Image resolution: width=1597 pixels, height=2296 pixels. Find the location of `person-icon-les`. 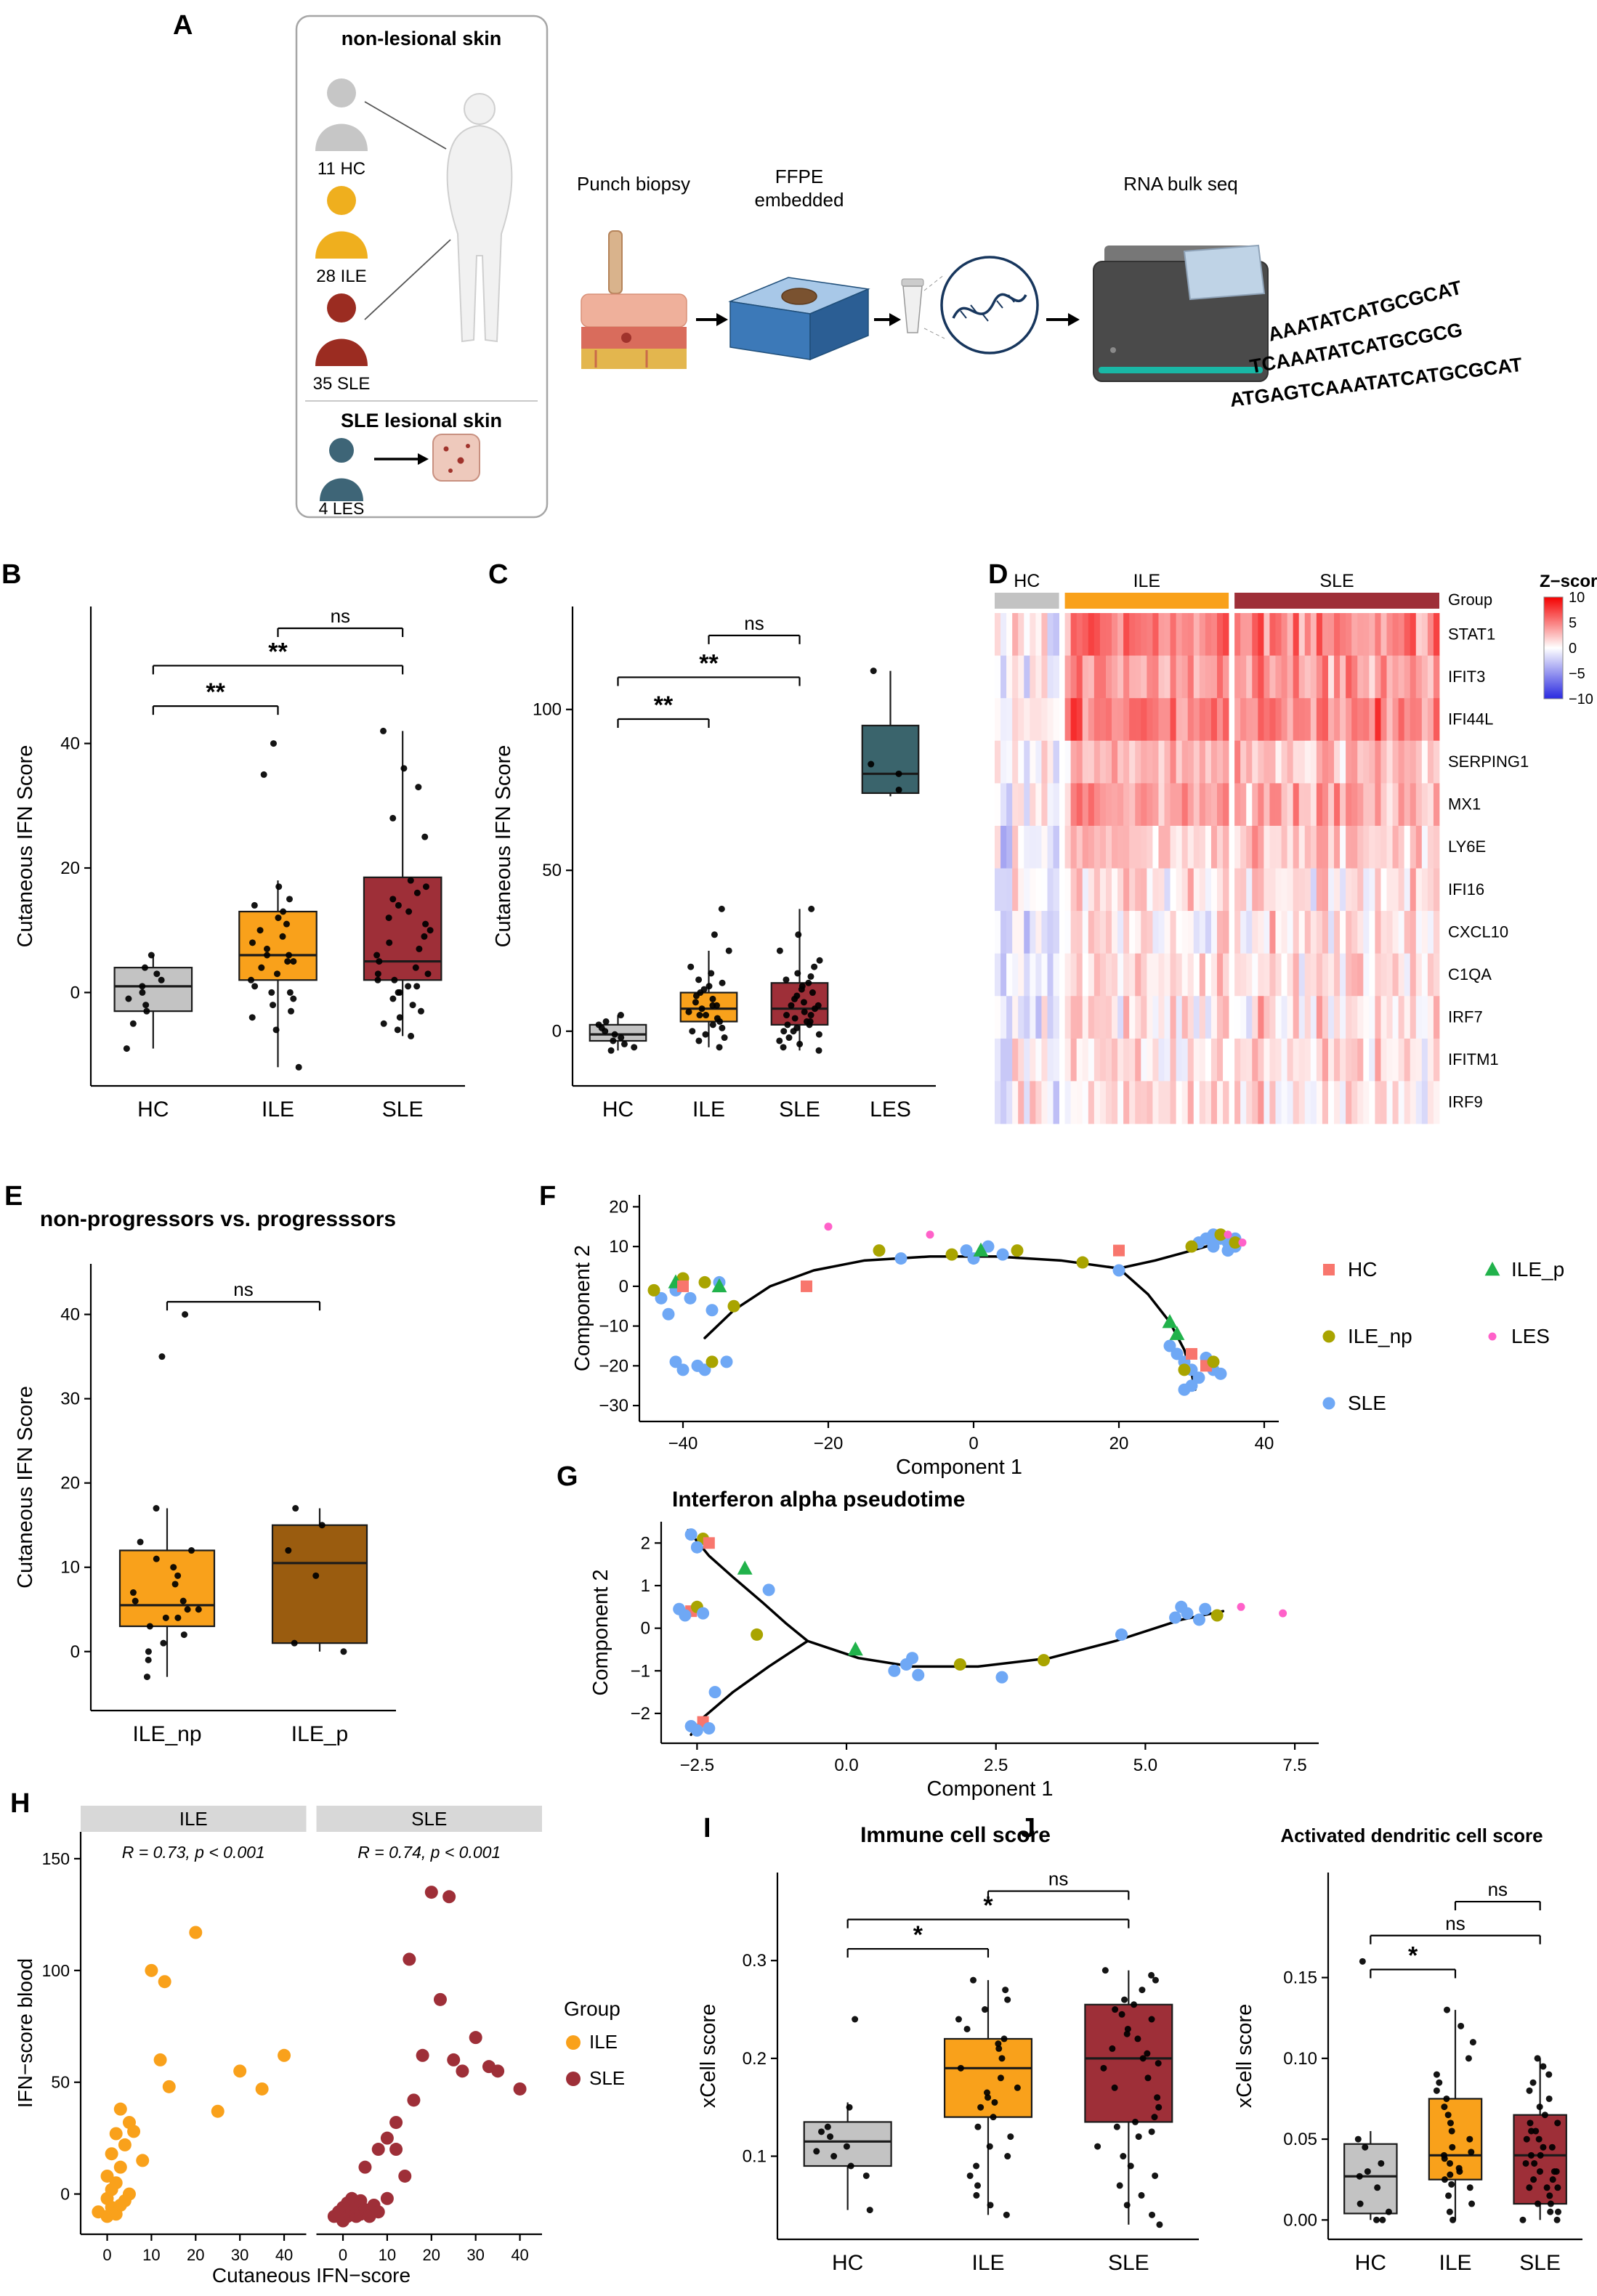

person-icon-les is located at coordinates (341, 470).